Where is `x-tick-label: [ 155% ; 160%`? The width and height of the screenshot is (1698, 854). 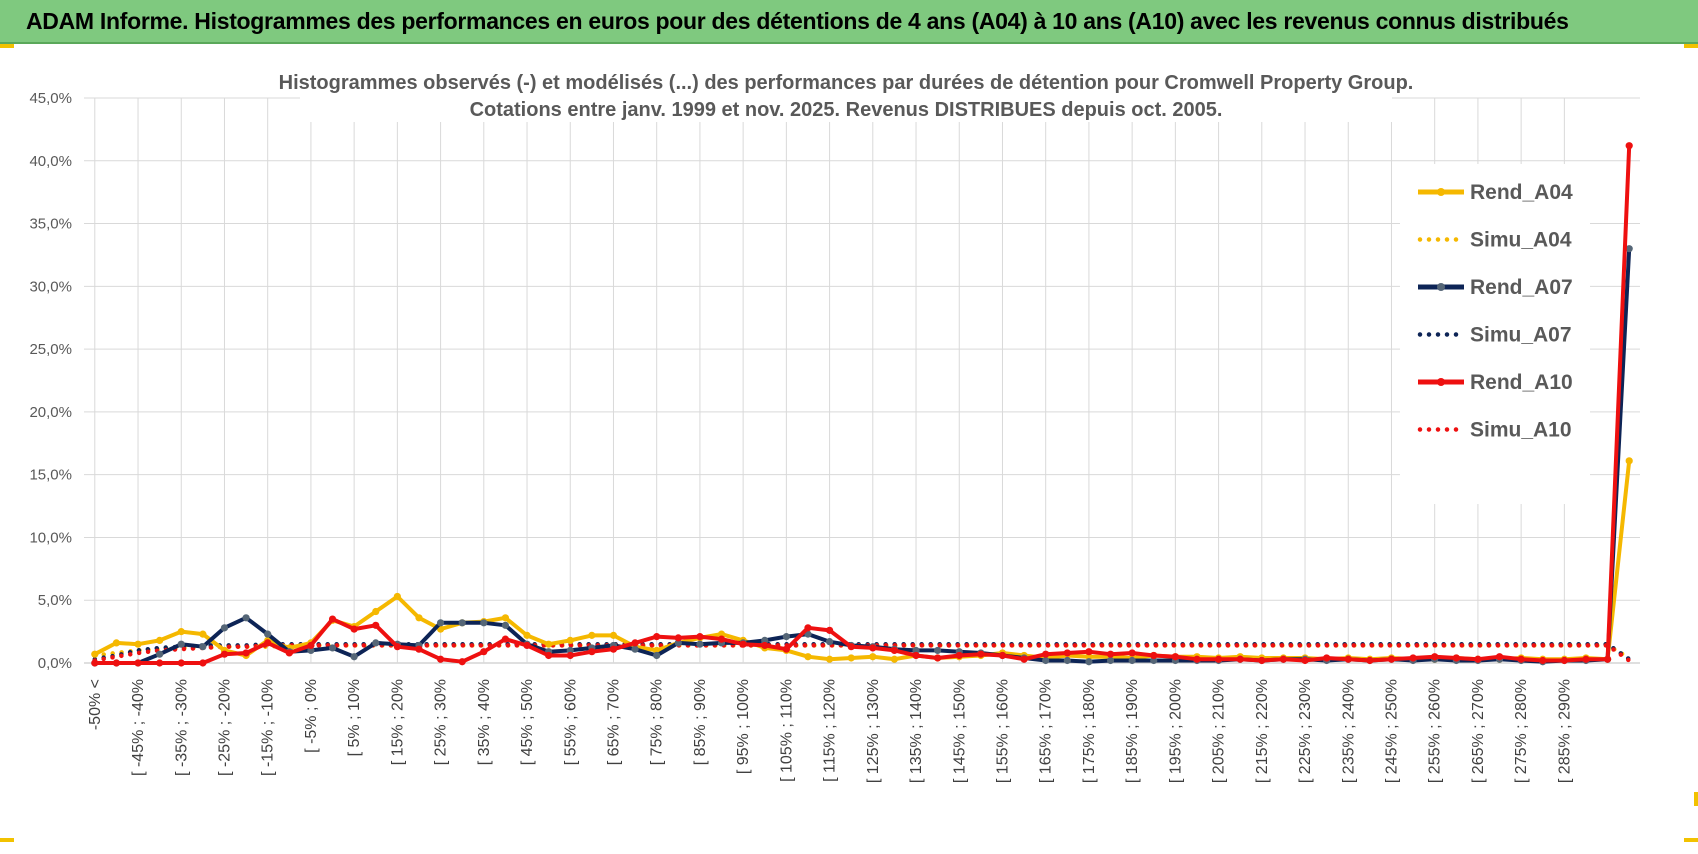 x-tick-label: [ 155% ; 160% is located at coordinates (1002, 731).